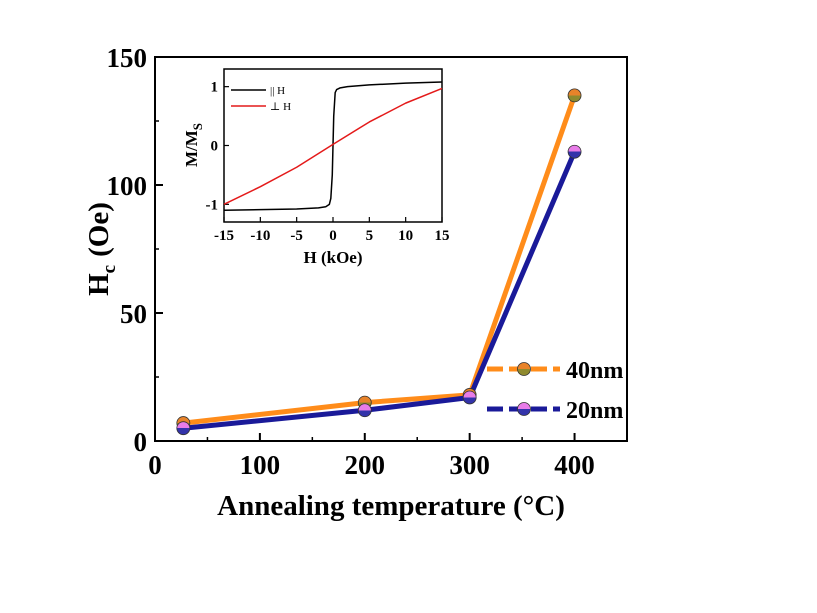 The width and height of the screenshot is (817, 613). I want to click on main-y-label-main: H, so click(99, 284).